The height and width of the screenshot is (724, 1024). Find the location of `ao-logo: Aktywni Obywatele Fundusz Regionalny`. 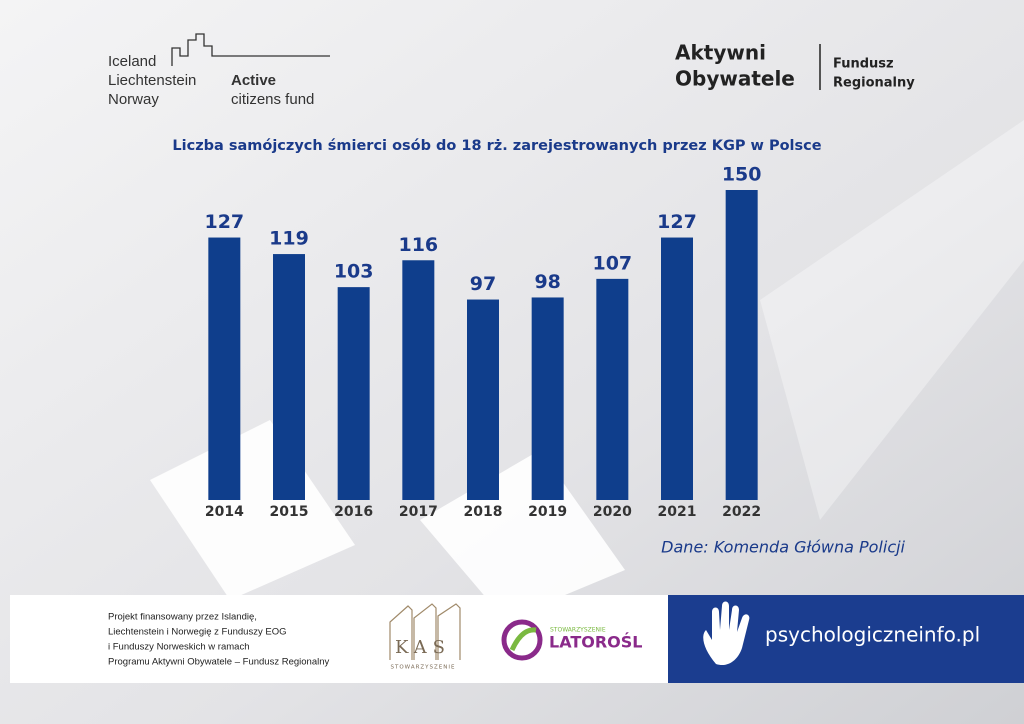

ao-logo: Aktywni Obywatele Fundusz Regionalny is located at coordinates (795, 66).